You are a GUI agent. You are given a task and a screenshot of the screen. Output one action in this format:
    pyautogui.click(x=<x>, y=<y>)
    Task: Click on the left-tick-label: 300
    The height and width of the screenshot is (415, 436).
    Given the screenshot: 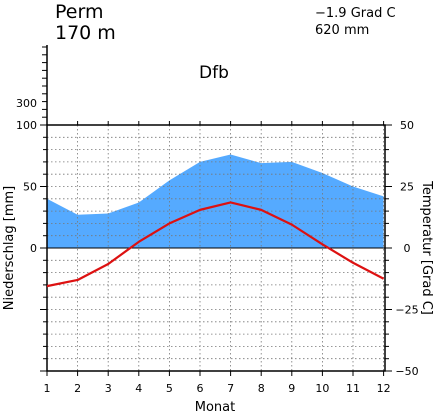 What is the action you would take?
    pyautogui.click(x=26, y=103)
    